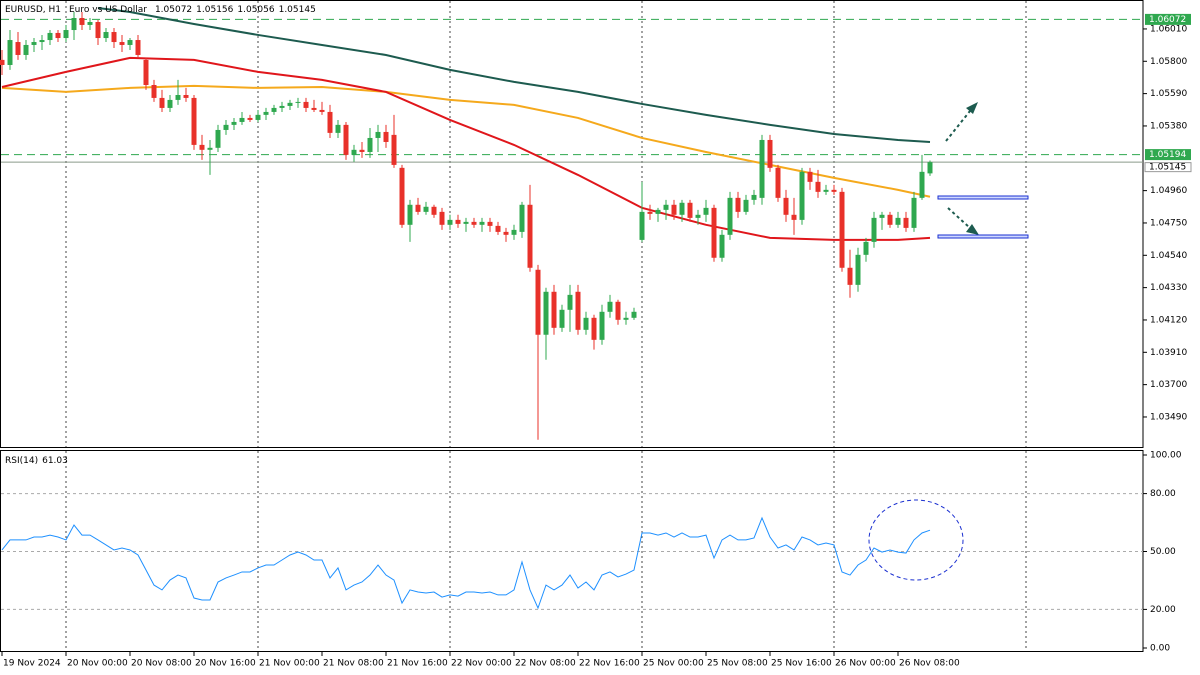 Image resolution: width=1200 pixels, height=675 pixels. What do you see at coordinates (1166, 456) in the screenshot?
I see `y-tick-label: 100.00` at bounding box center [1166, 456].